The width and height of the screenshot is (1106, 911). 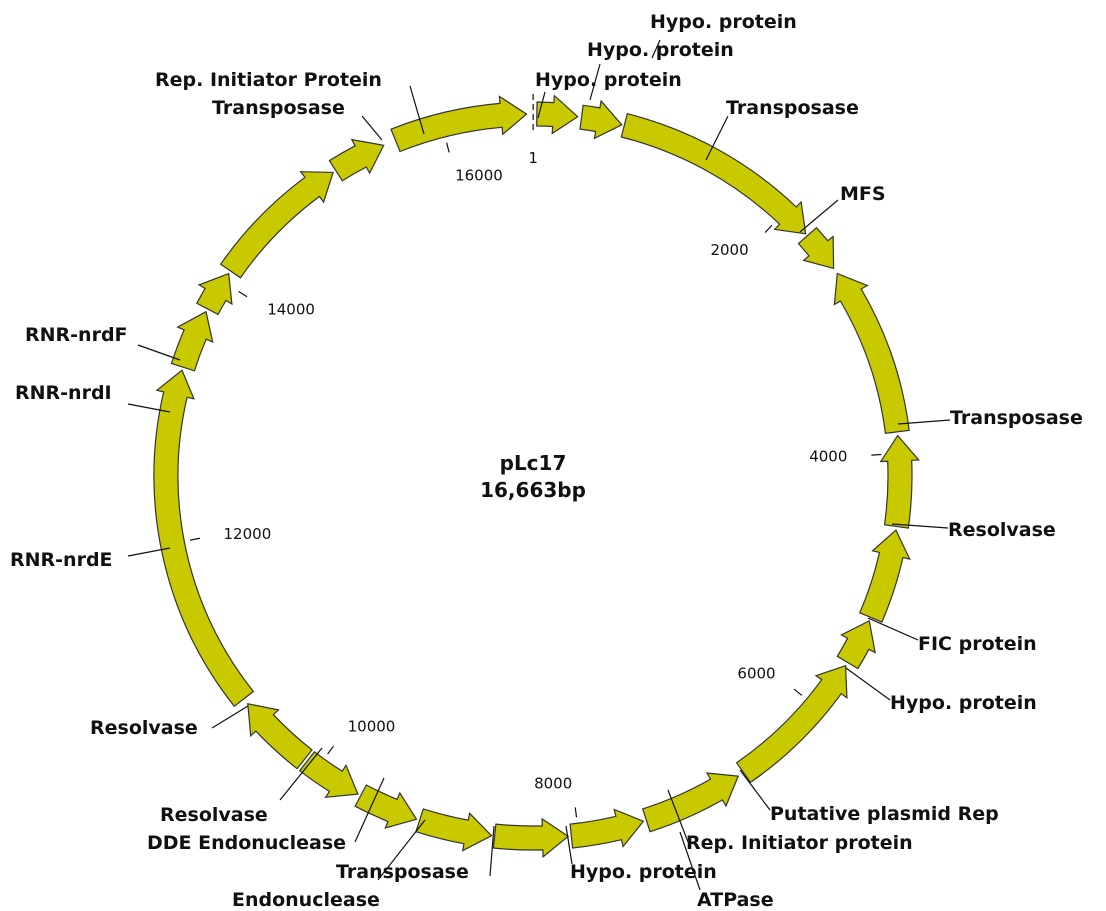 What do you see at coordinates (76, 335) in the screenshot?
I see `feature-label: RNR-nrdF` at bounding box center [76, 335].